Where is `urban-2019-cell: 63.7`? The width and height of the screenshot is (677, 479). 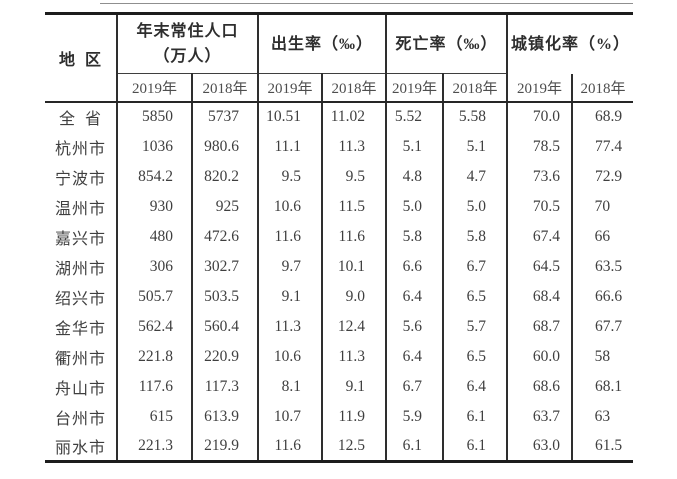 urban-2019-cell: 63.7 is located at coordinates (539, 416).